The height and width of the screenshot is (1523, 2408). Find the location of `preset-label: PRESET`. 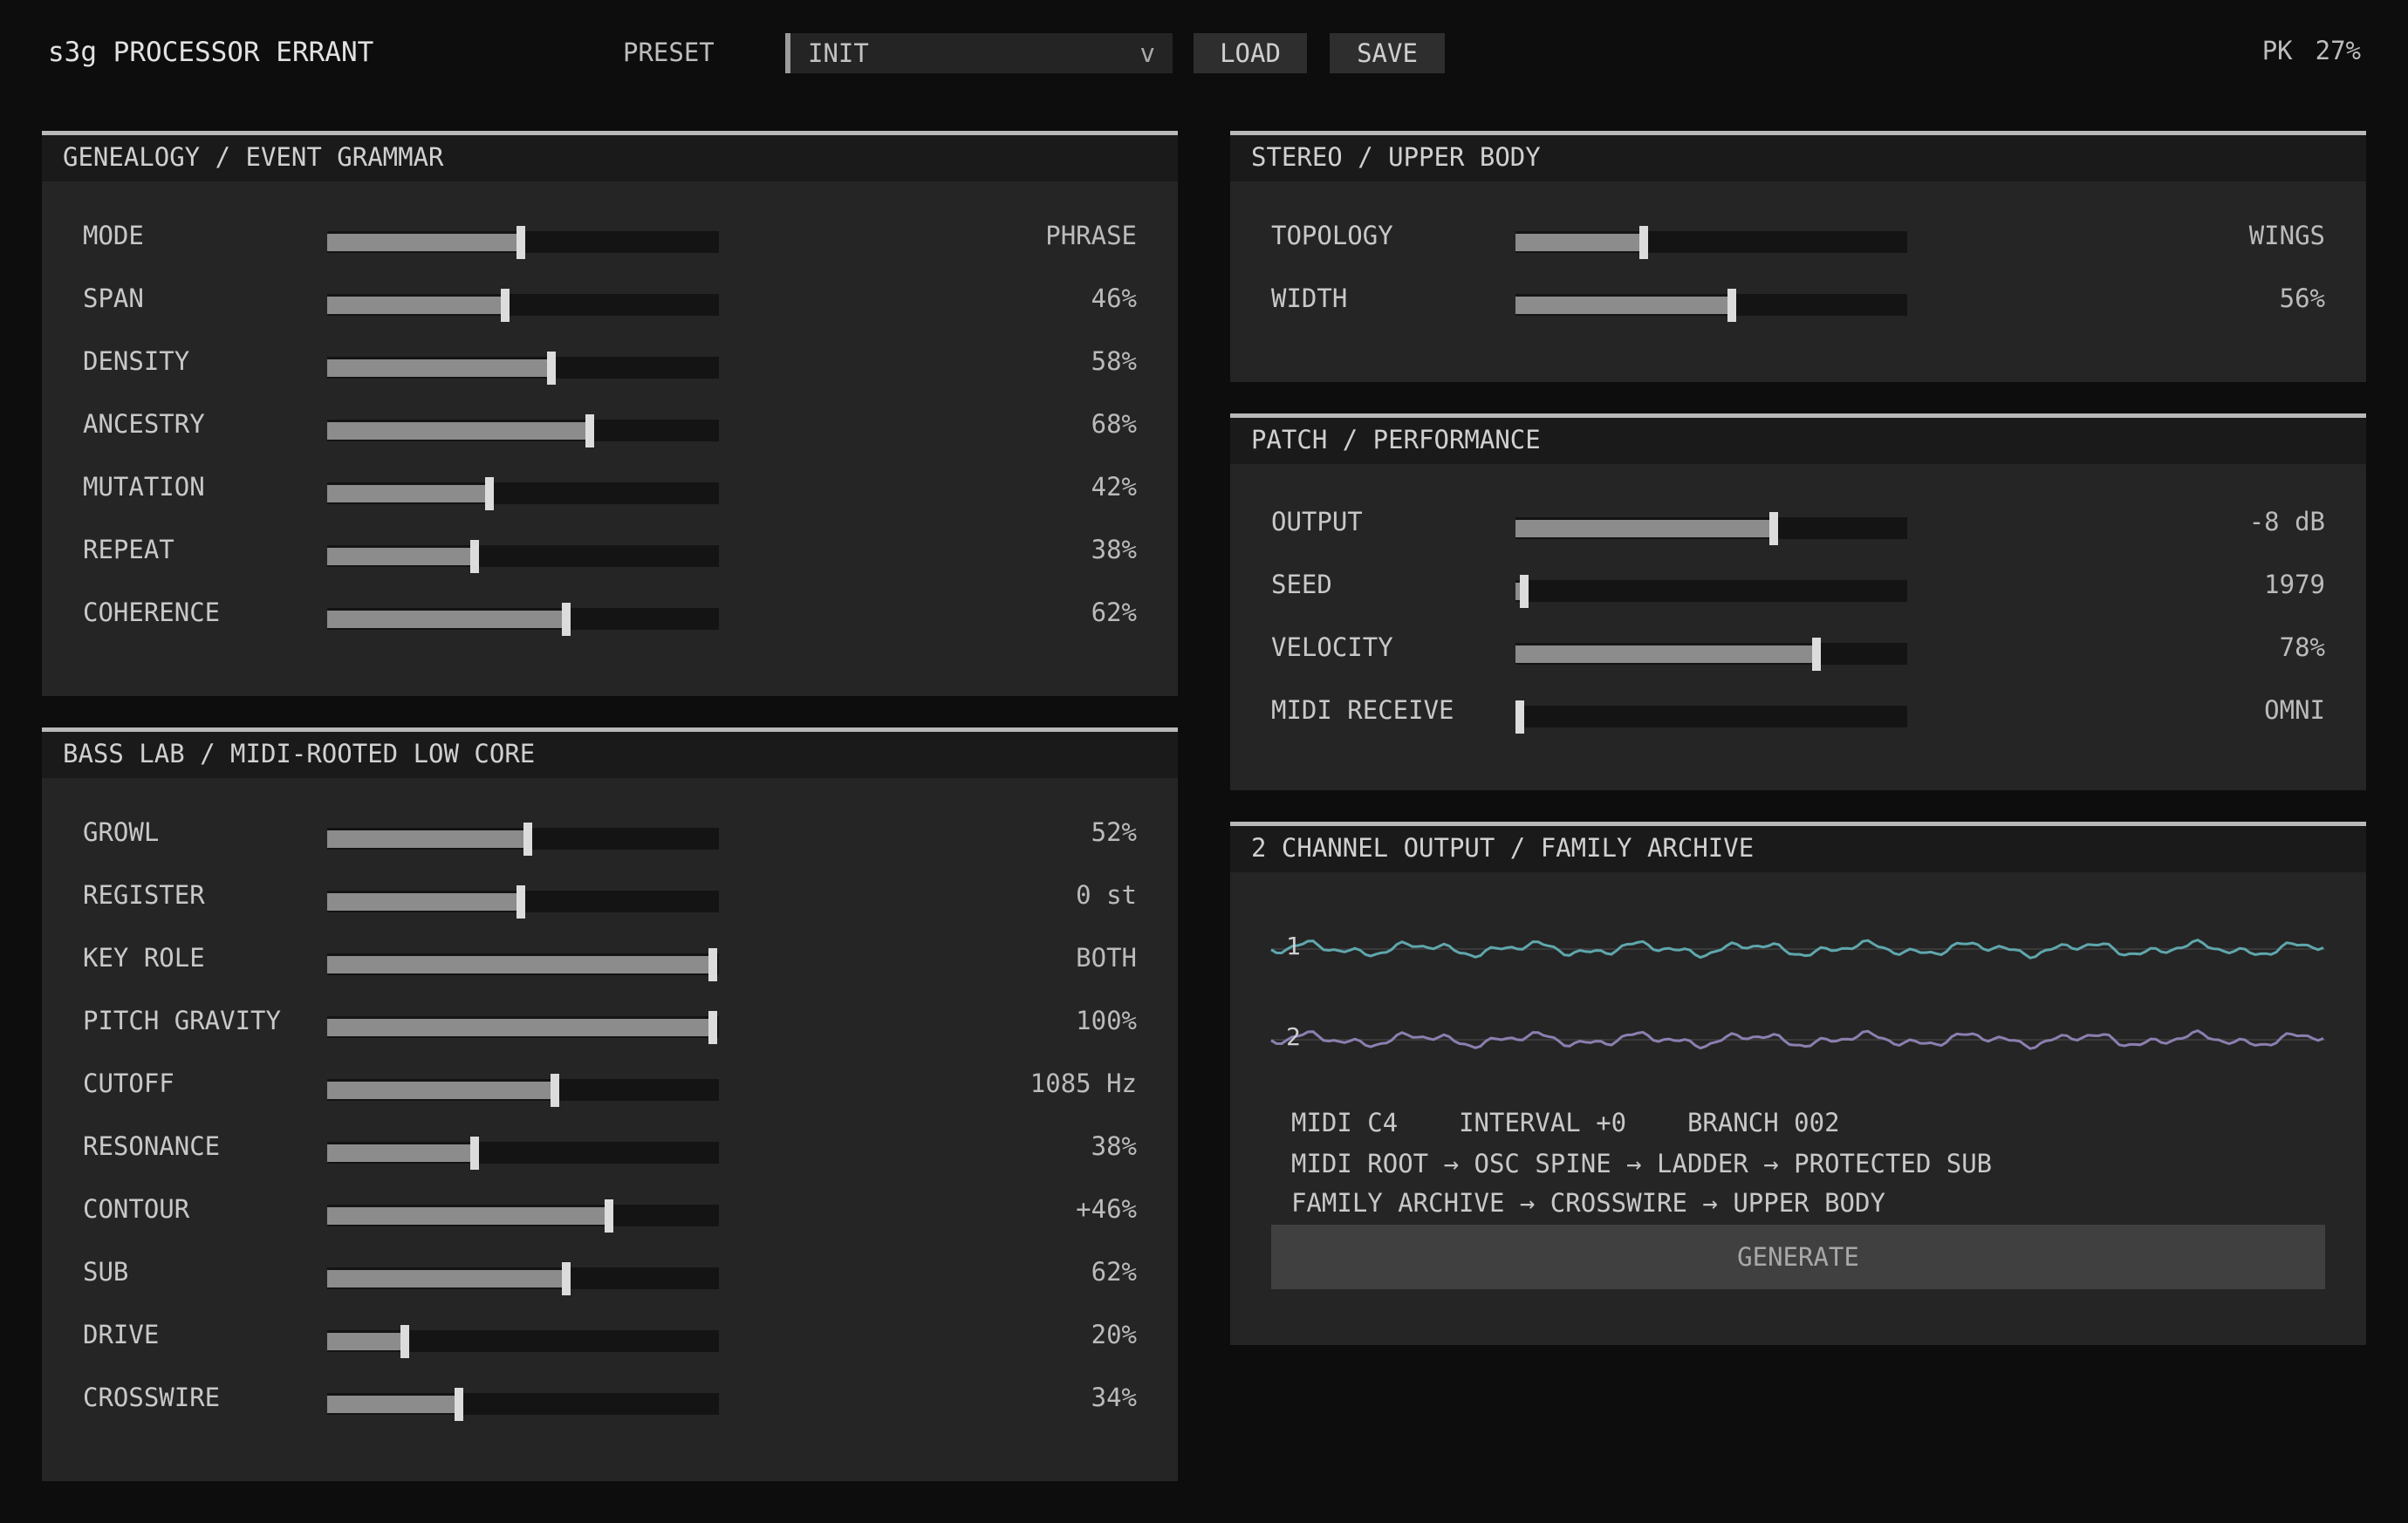

preset-label: PRESET is located at coordinates (669, 52).